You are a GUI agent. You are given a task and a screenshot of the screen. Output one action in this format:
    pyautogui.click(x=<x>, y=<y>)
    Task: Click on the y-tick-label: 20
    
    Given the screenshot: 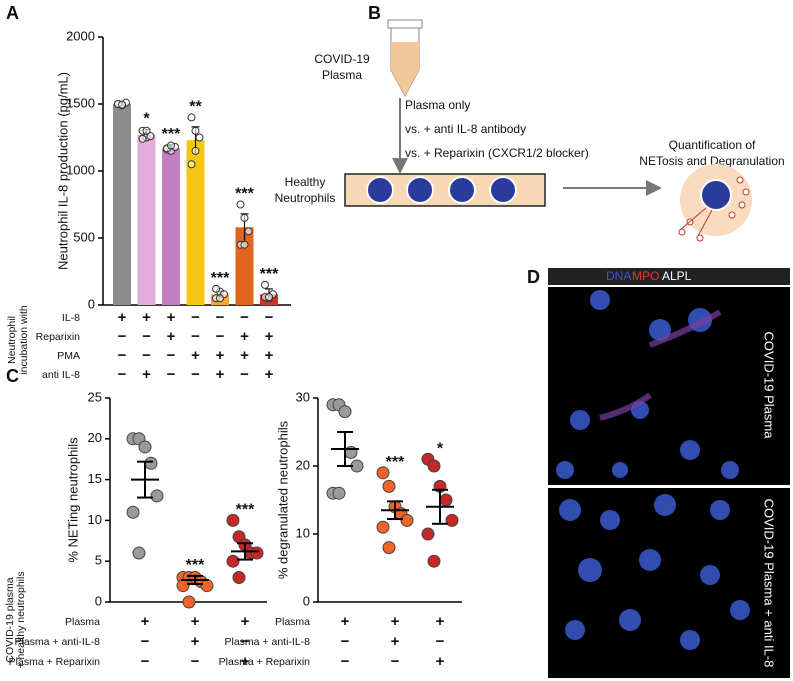 What is the action you would take?
    pyautogui.click(x=303, y=464)
    